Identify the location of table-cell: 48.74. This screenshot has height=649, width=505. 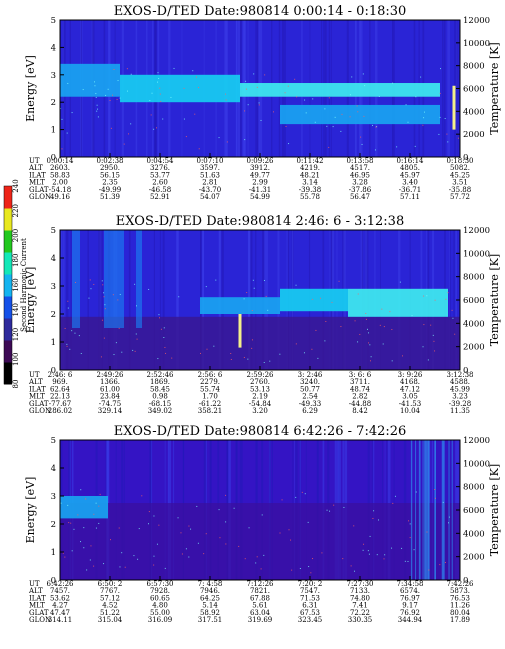
(360, 389).